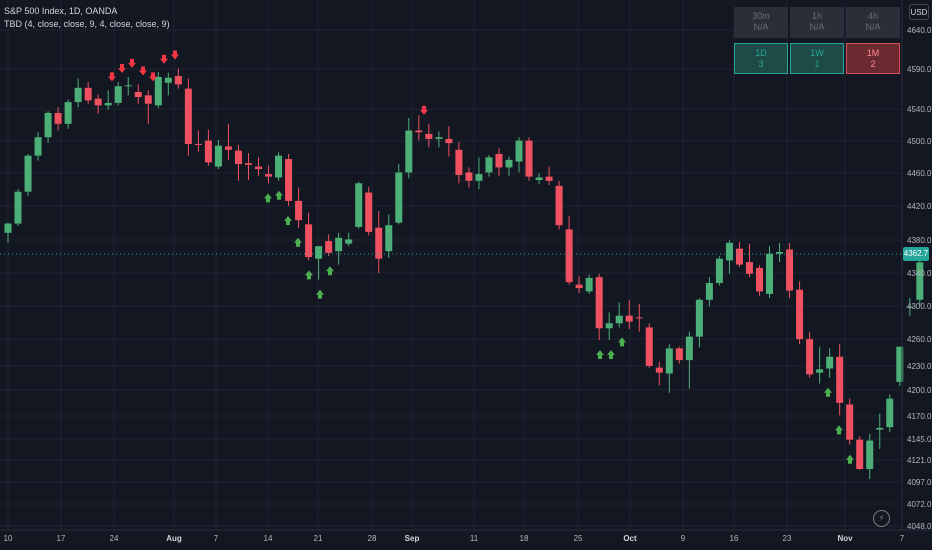 The height and width of the screenshot is (550, 932). I want to click on time-axis: 10 17 24 Aug 7 14 21 28 Sep 11 18 25 Oct 9 16 23 Nov 7, so click(454, 538).